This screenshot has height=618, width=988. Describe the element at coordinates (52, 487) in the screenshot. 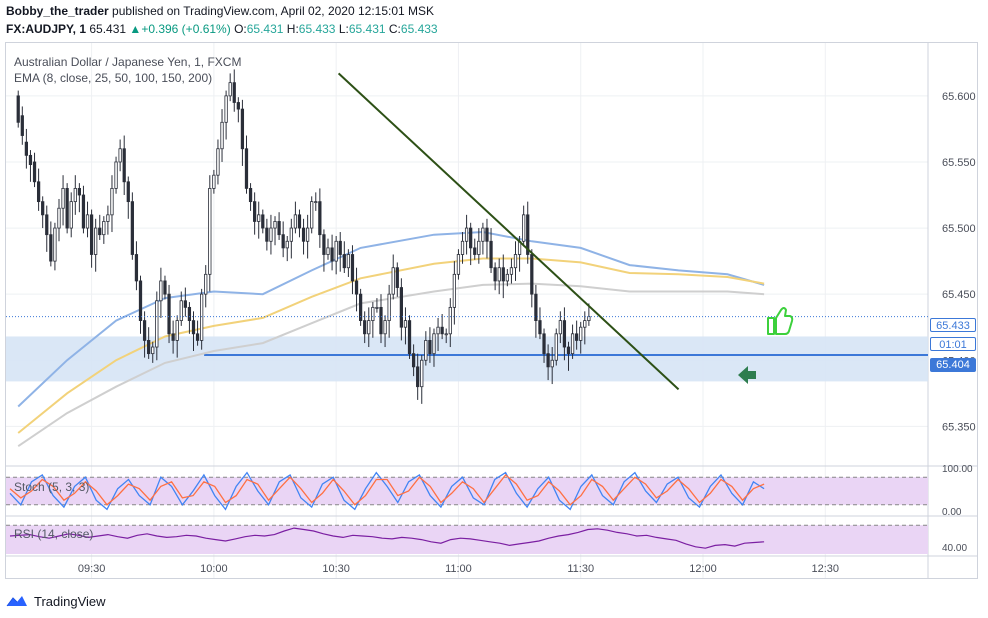

I see `stoch-legend: Stoch (5, 3, 3)` at that location.